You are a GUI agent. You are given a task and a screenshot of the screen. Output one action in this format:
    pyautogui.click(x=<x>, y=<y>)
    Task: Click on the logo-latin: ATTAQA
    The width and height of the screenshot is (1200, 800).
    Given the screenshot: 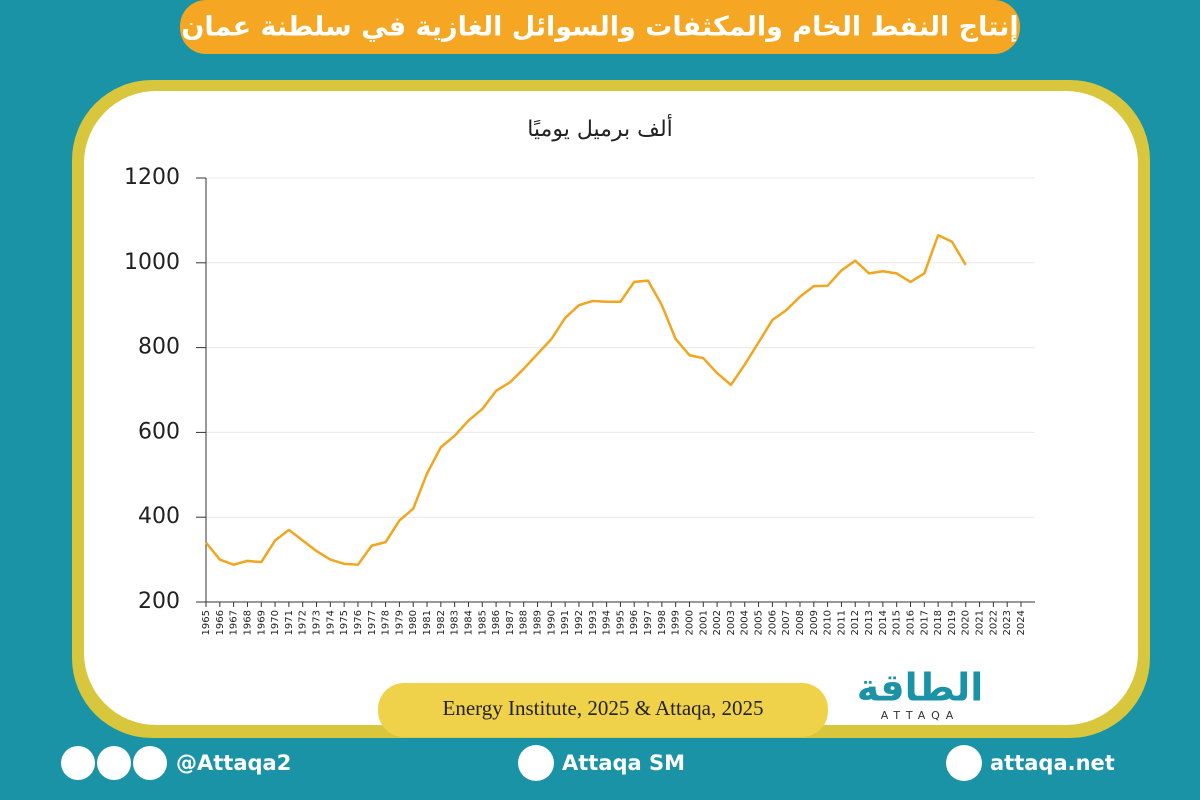 What is the action you would take?
    pyautogui.click(x=920, y=715)
    